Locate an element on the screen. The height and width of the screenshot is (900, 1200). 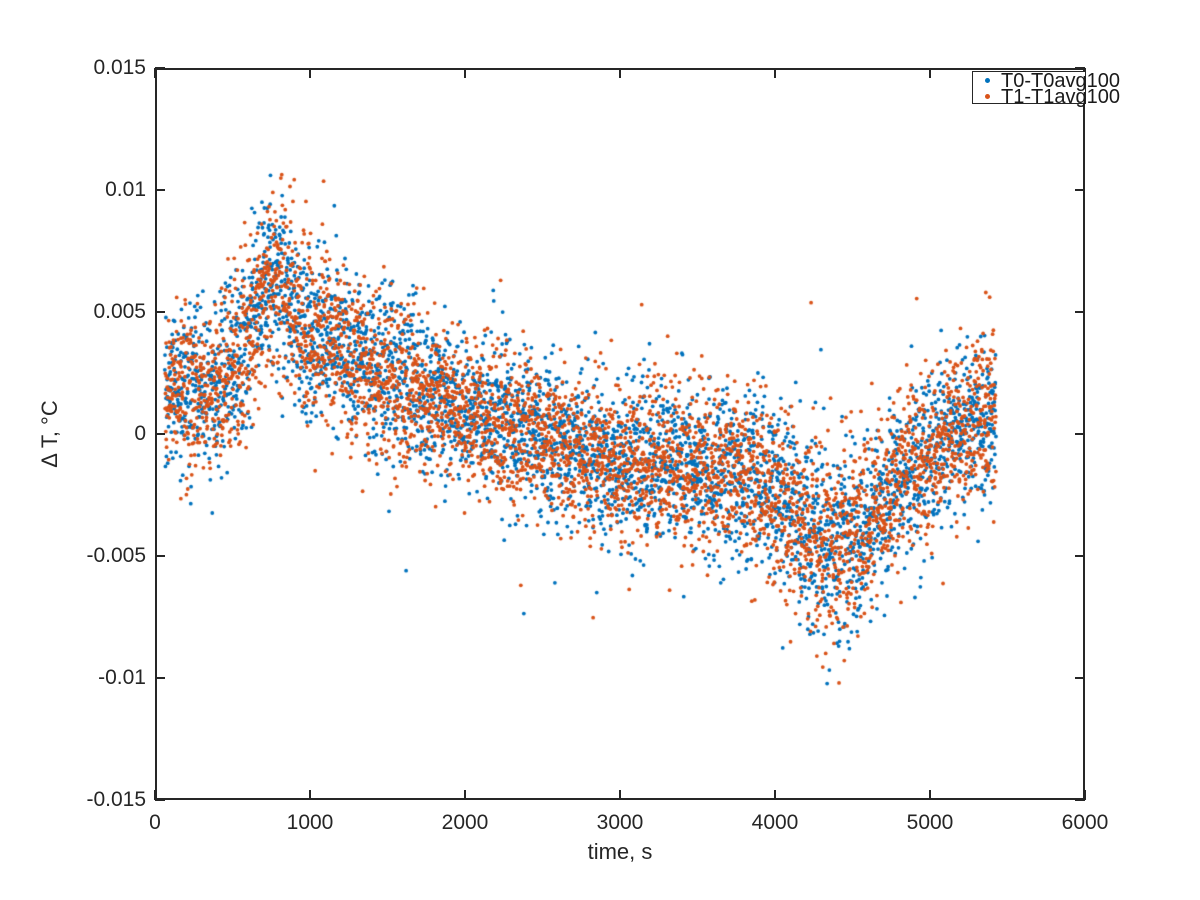
legend-entry: T1-T1avg100 is located at coordinates (1046, 96).